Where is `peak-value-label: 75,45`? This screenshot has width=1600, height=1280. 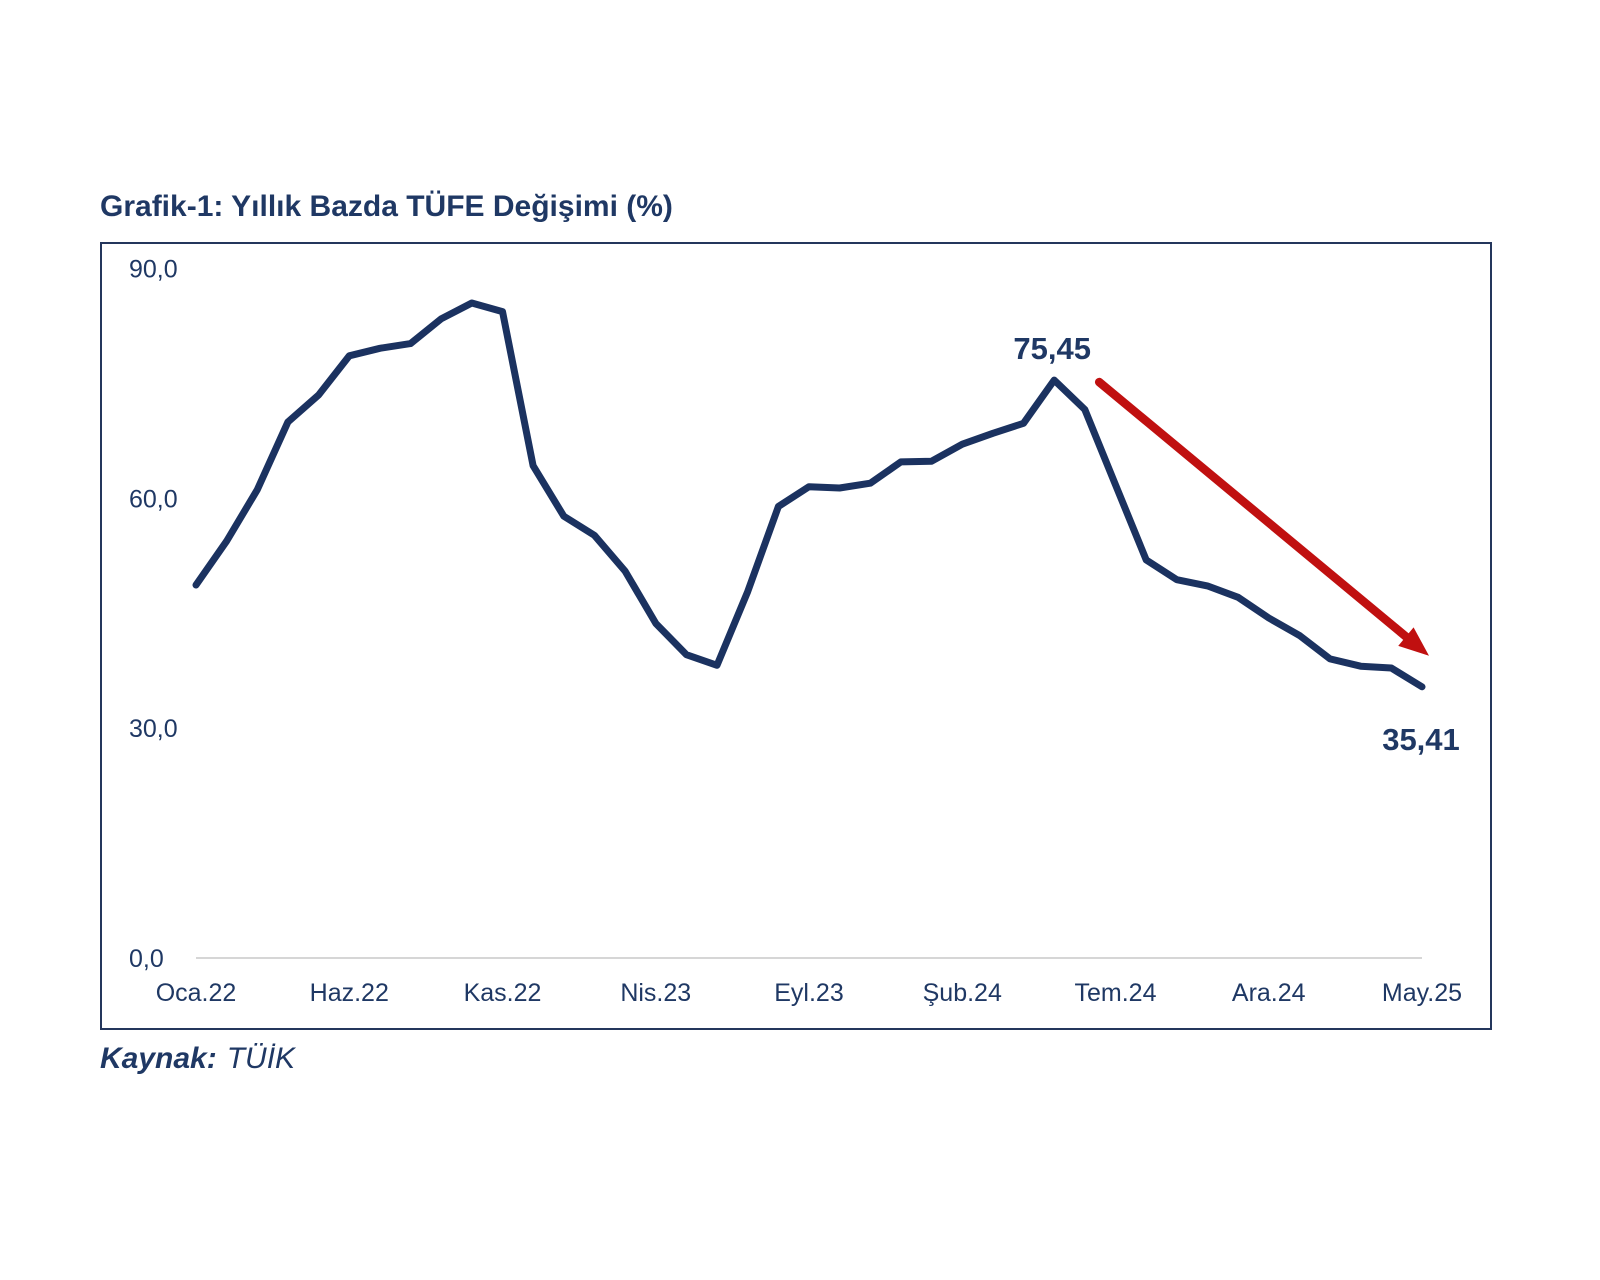 peak-value-label: 75,45 is located at coordinates (1052, 348).